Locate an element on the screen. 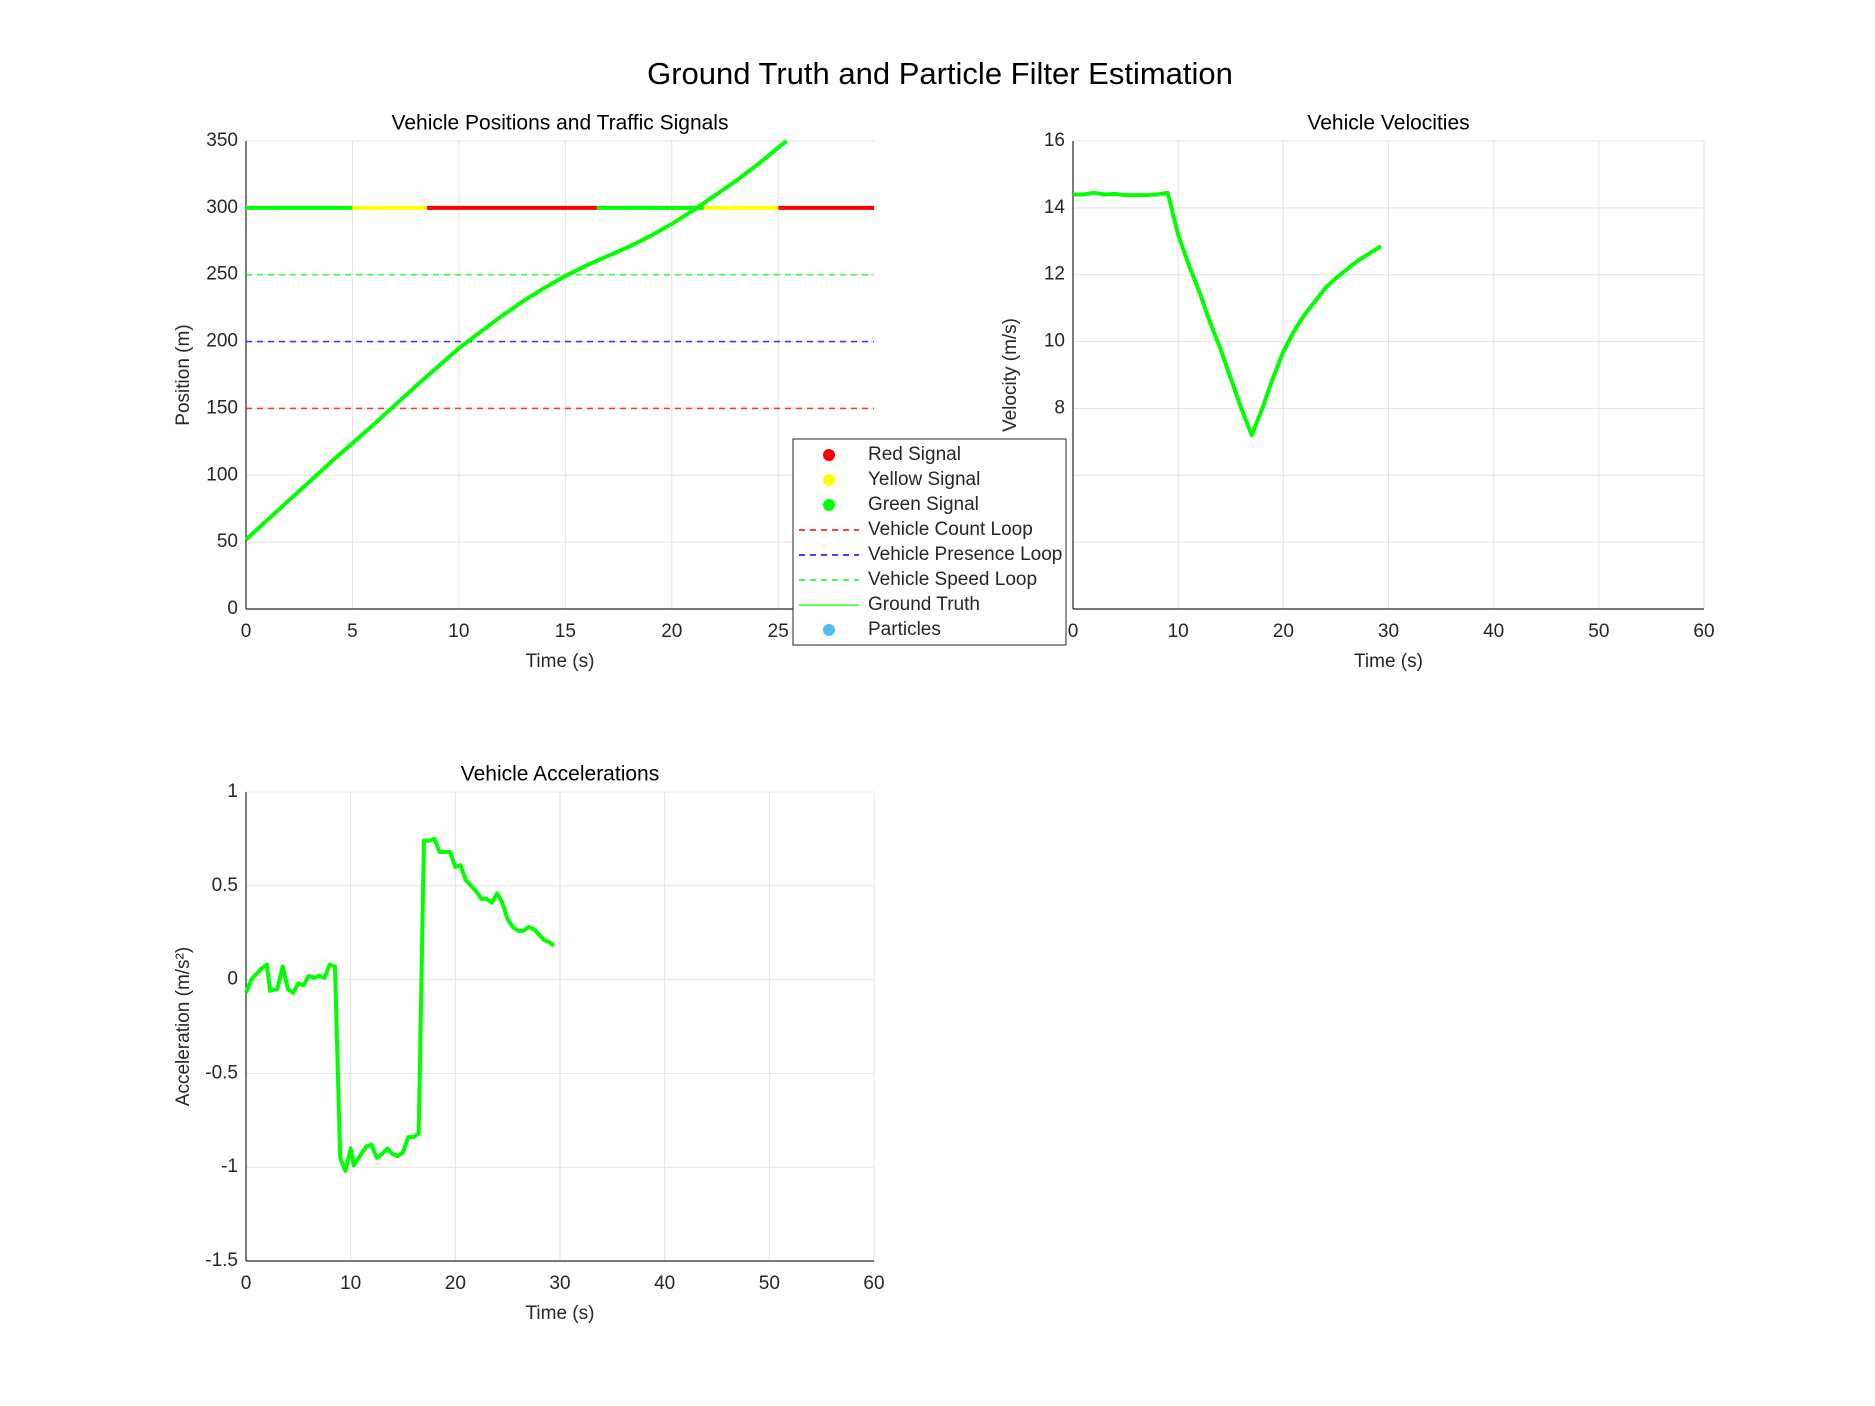 The image size is (1875, 1406). legend-label: Ground Truth is located at coordinates (924, 604).